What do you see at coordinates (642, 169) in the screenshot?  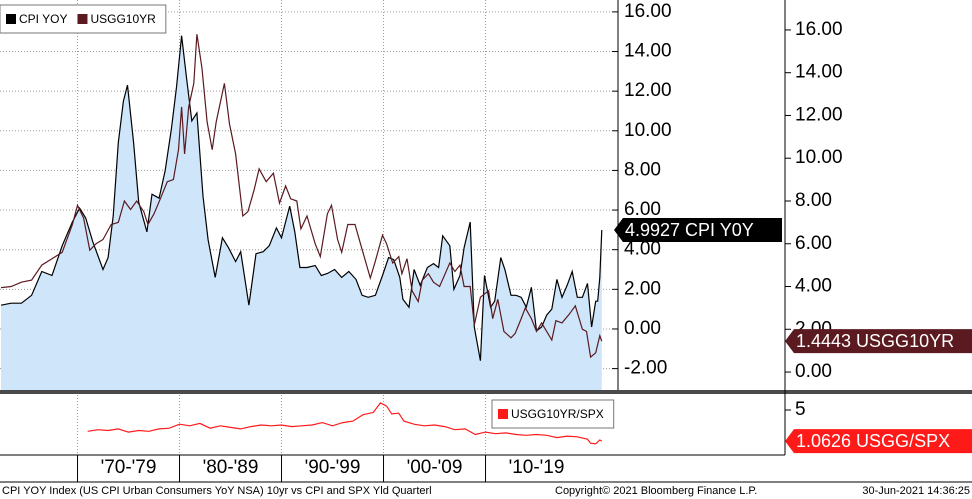 I see `y-tick-label: 8.00` at bounding box center [642, 169].